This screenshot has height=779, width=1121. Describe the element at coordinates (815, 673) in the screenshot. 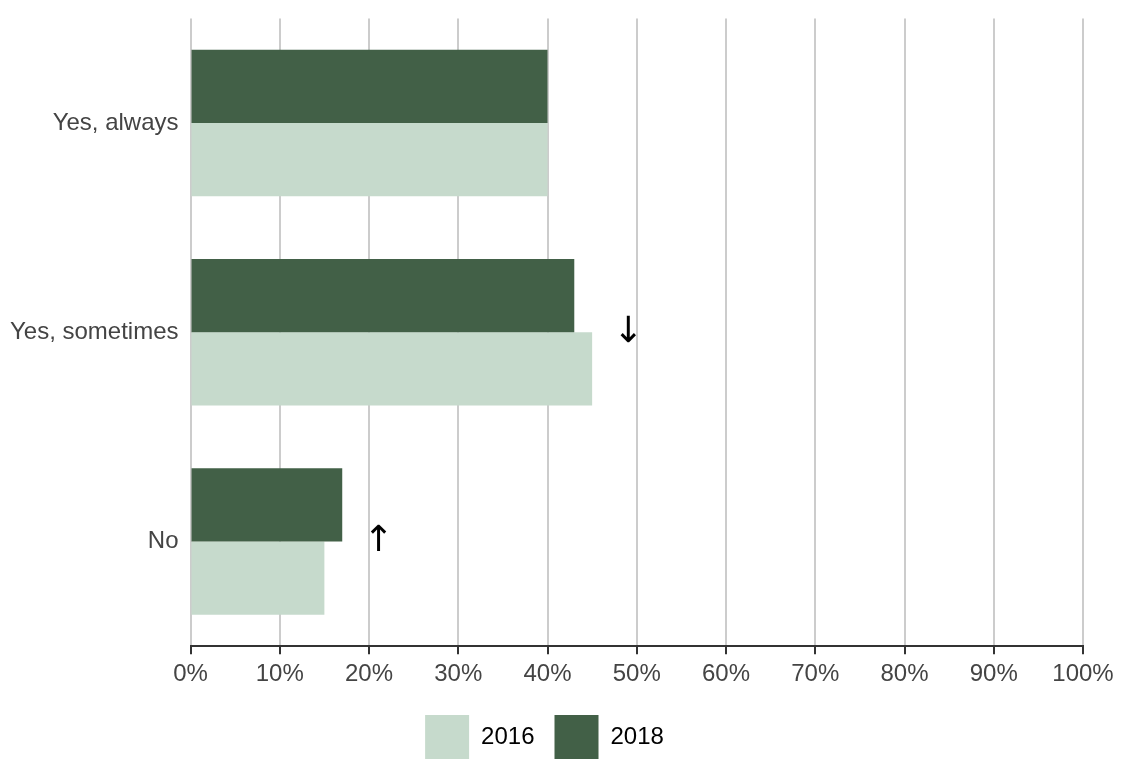

I see `x-tick-label: 70%` at that location.